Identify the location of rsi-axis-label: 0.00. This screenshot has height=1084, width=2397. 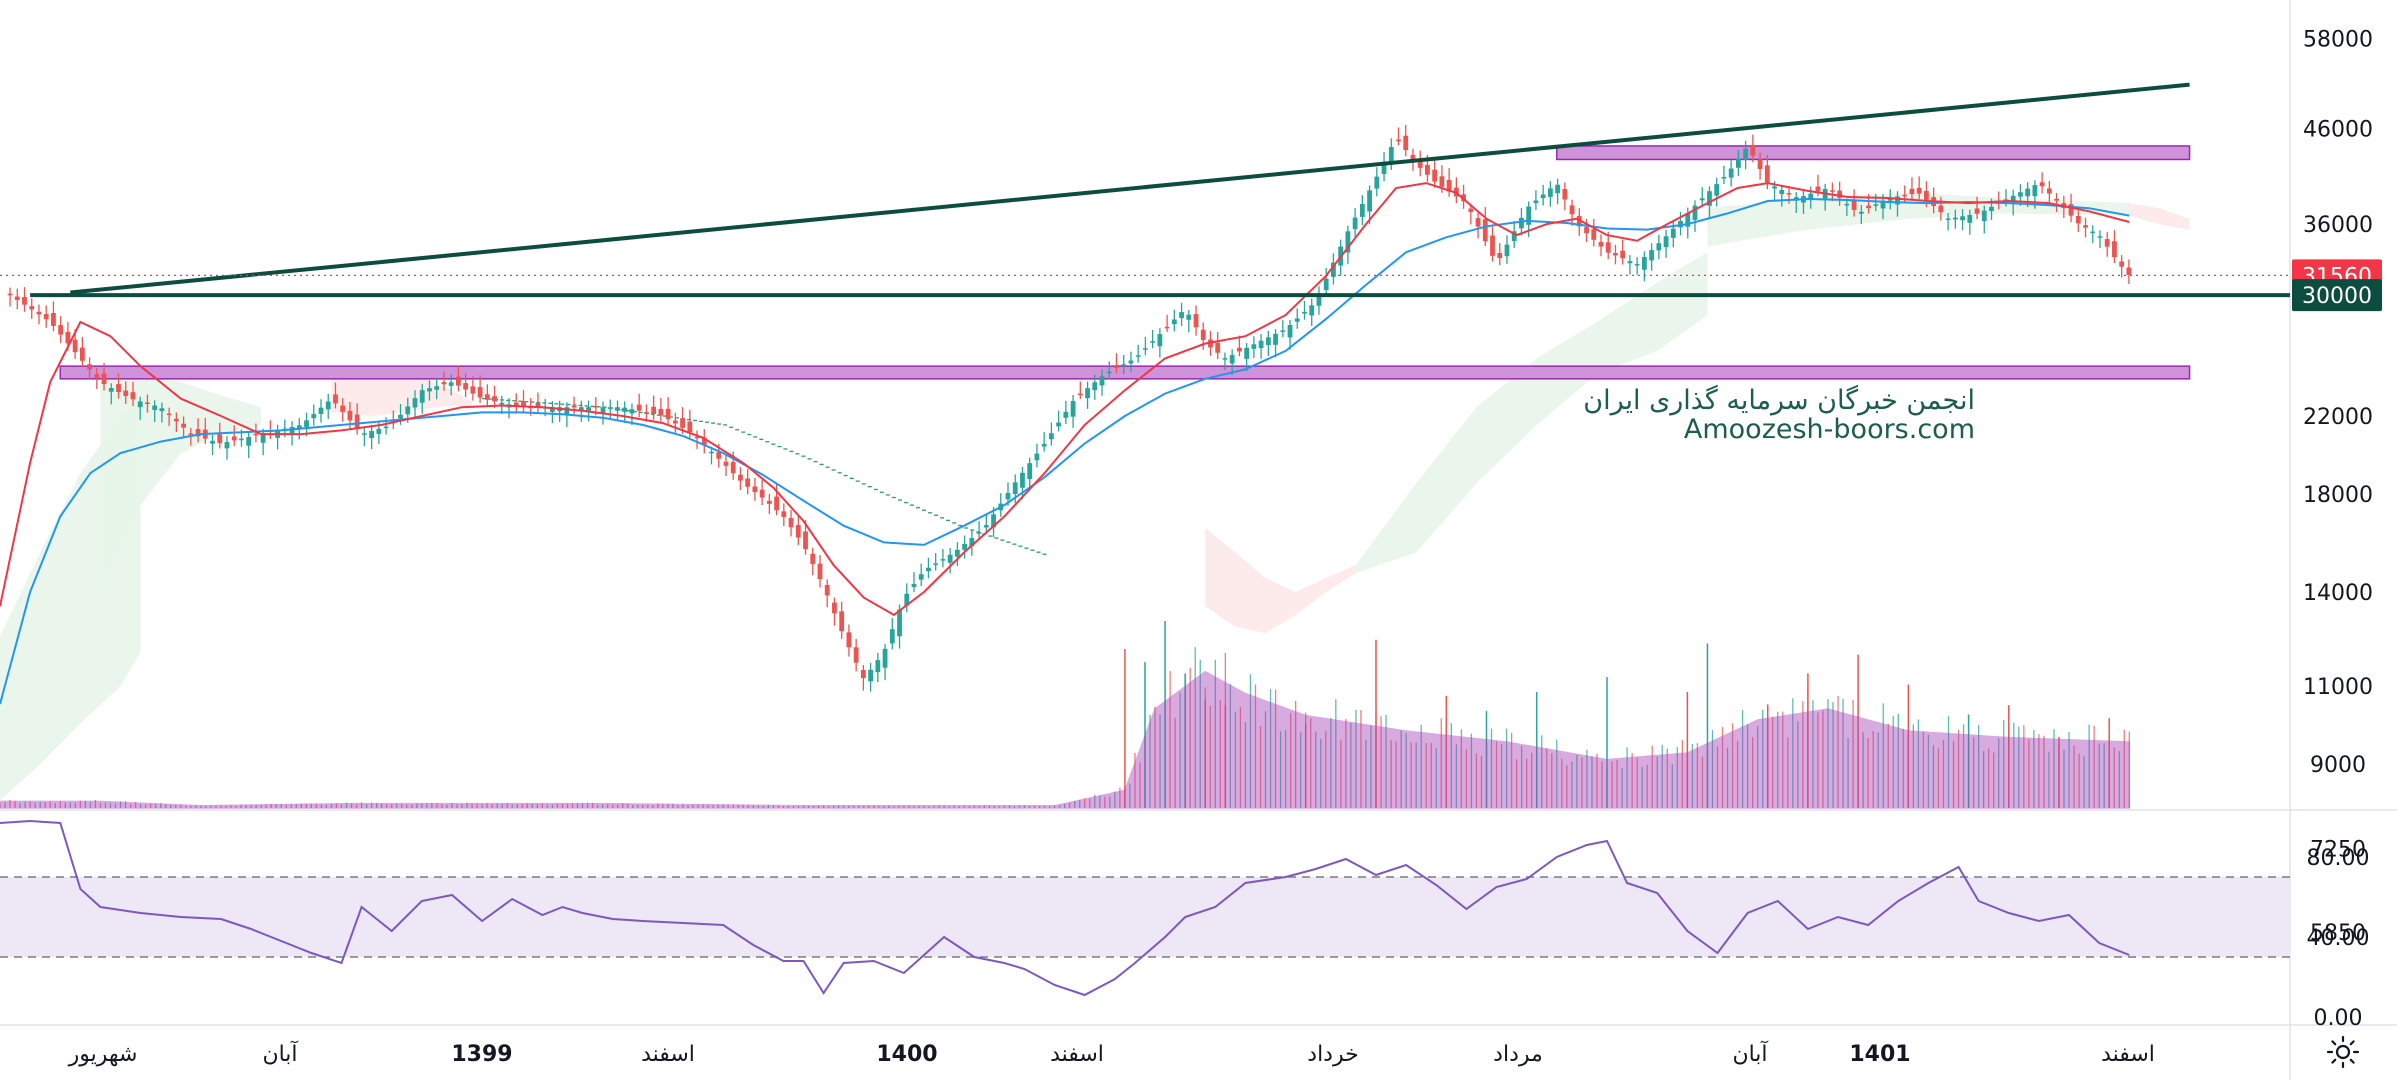
(2338, 1018).